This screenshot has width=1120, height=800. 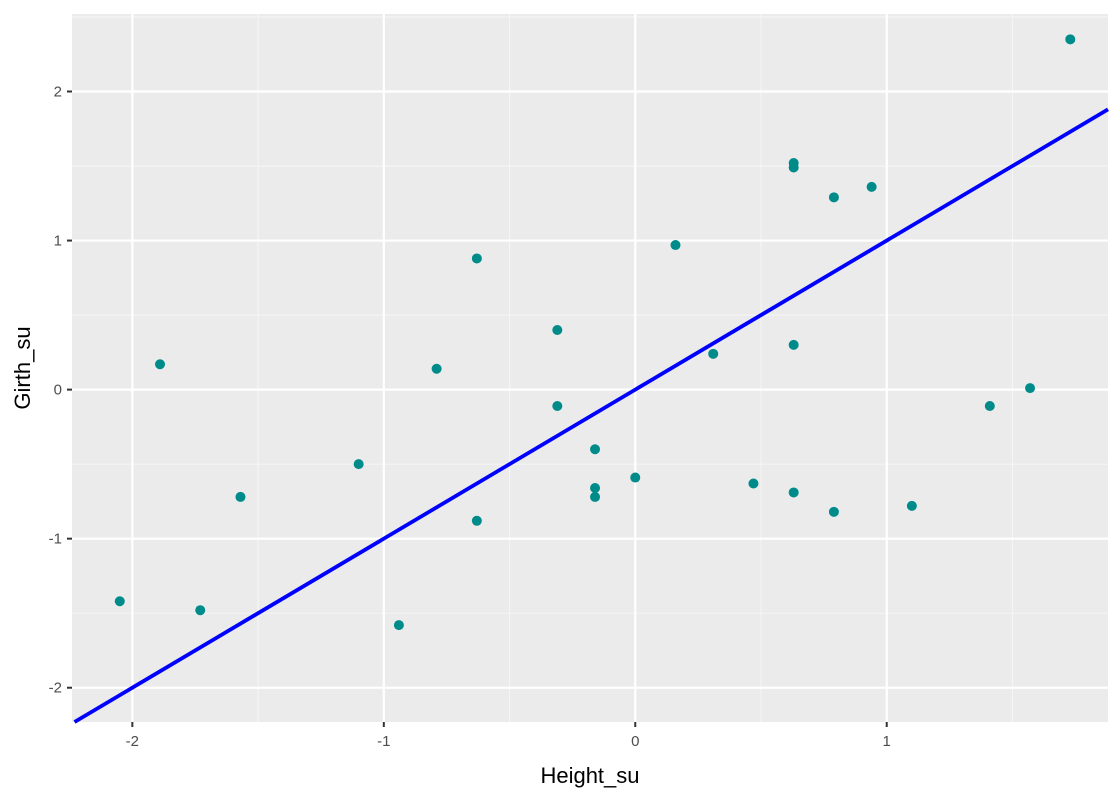 What do you see at coordinates (887, 741) in the screenshot?
I see `x-tick-label: 1` at bounding box center [887, 741].